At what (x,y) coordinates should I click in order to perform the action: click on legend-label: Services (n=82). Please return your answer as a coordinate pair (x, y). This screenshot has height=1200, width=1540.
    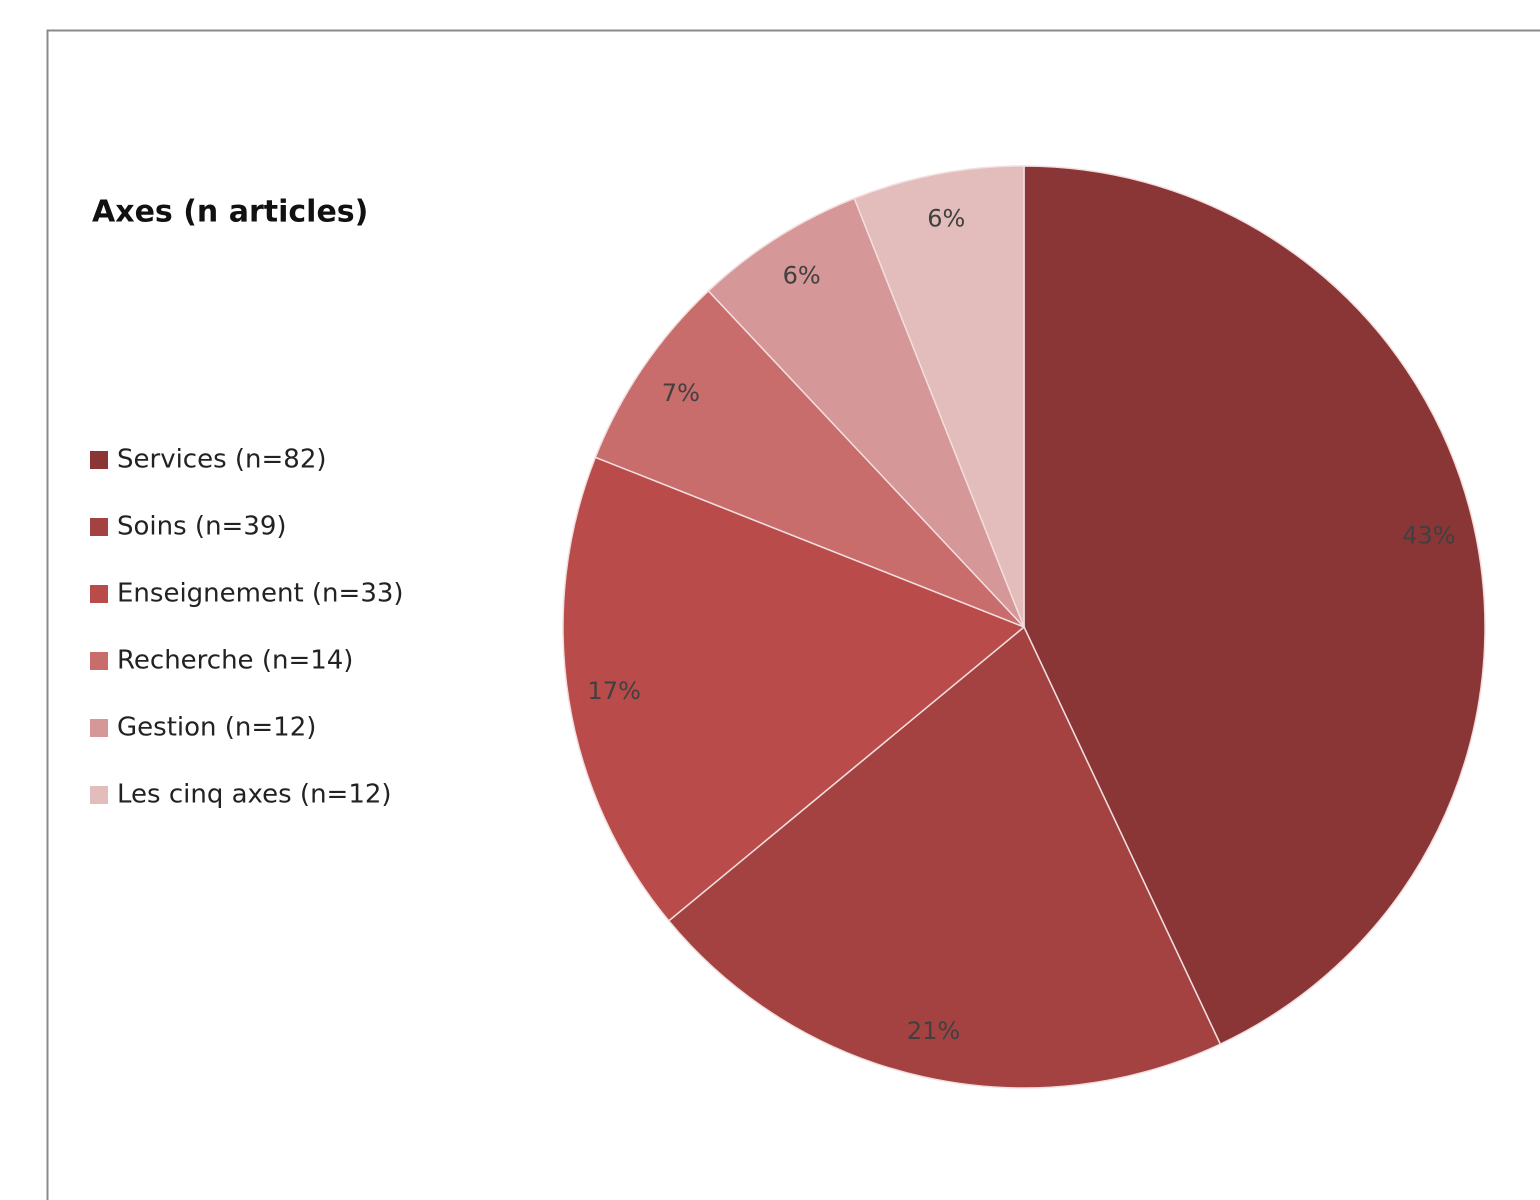
    Looking at the image, I should click on (222, 460).